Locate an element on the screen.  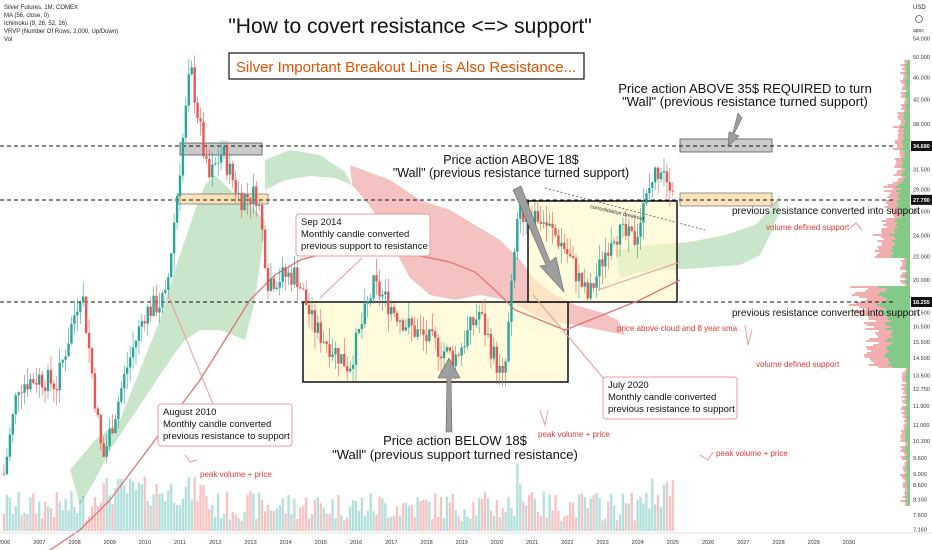
price-axis-label: 20.000 is located at coordinates (921, 281).